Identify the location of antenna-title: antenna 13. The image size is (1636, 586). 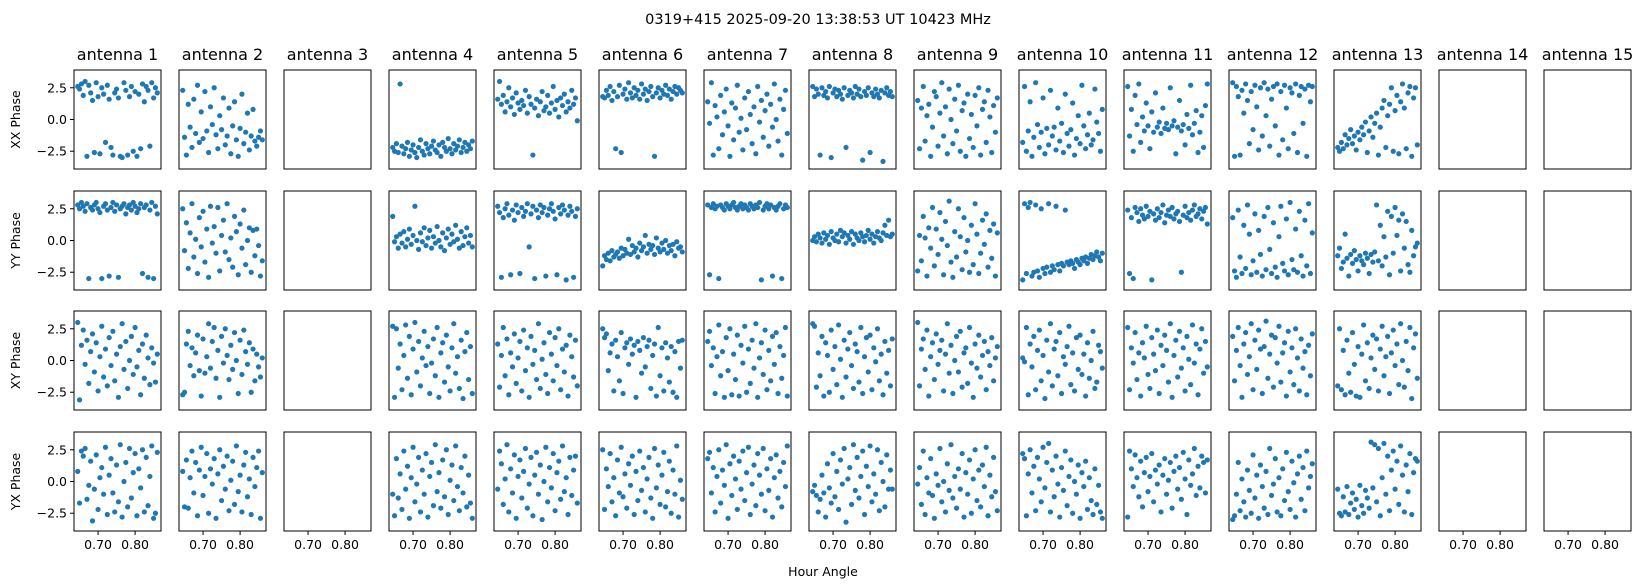
(1378, 54).